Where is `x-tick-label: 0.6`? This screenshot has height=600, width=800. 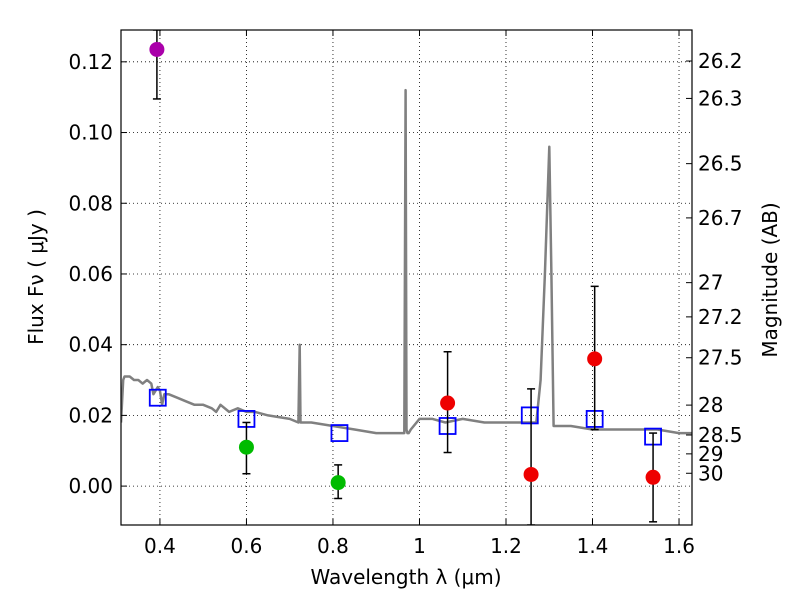 x-tick-label: 0.6 is located at coordinates (247, 546).